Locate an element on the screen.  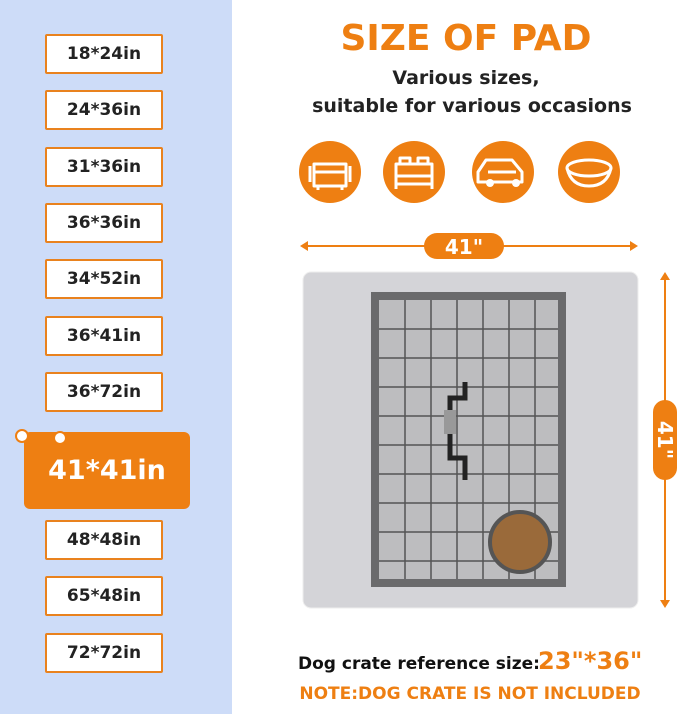
width-label: 41" is located at coordinates (464, 247).